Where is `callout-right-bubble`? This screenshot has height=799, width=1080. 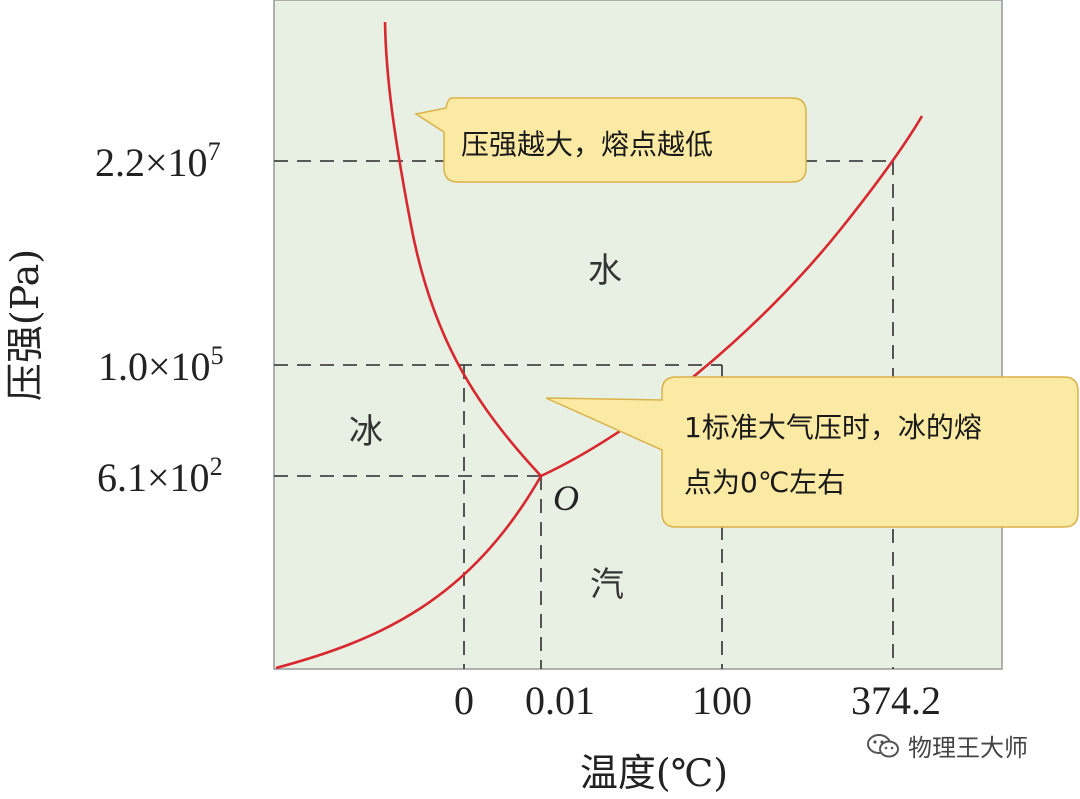
callout-right-bubble is located at coordinates (812, 452).